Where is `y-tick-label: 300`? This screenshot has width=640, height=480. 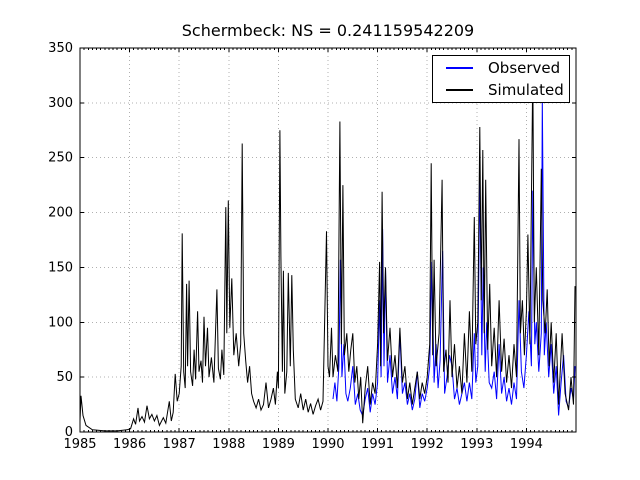 y-tick-label: 300 is located at coordinates (60, 103).